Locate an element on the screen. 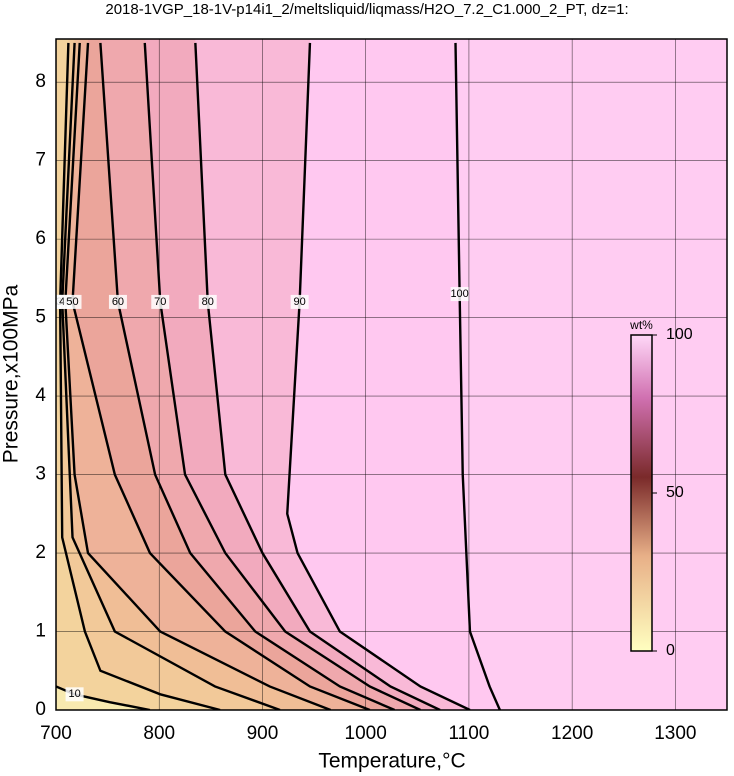  contour-label: 70 is located at coordinates (160, 302).